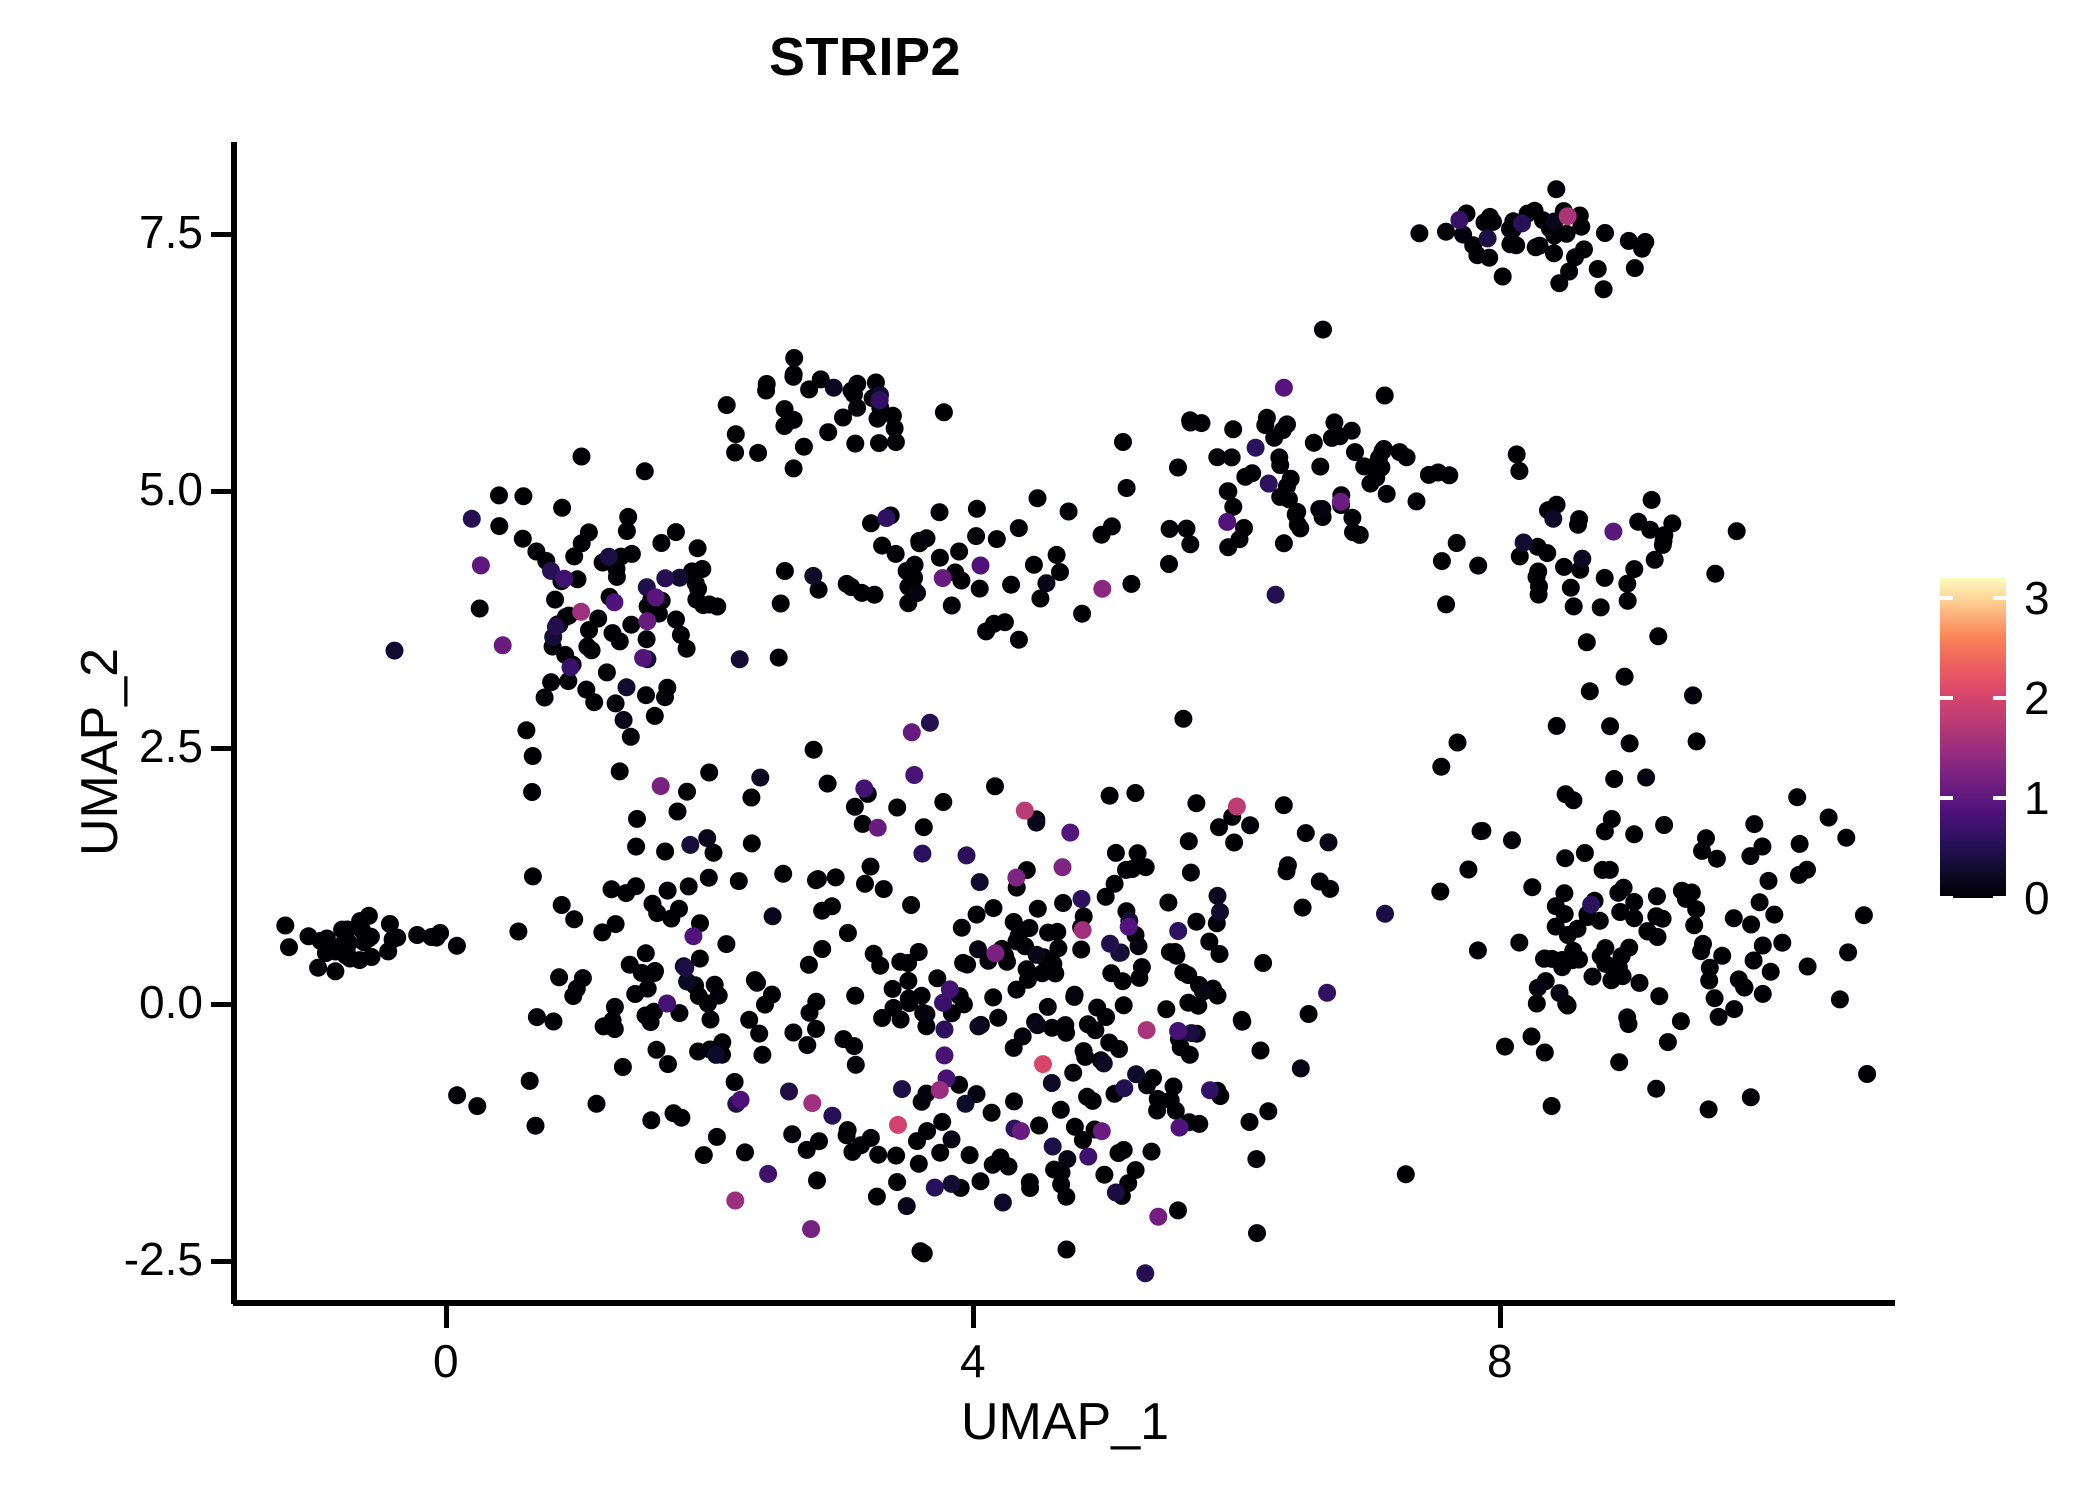  What do you see at coordinates (2015, 748) in the screenshot?
I see `colorbar-legend: 0 1 2 3` at bounding box center [2015, 748].